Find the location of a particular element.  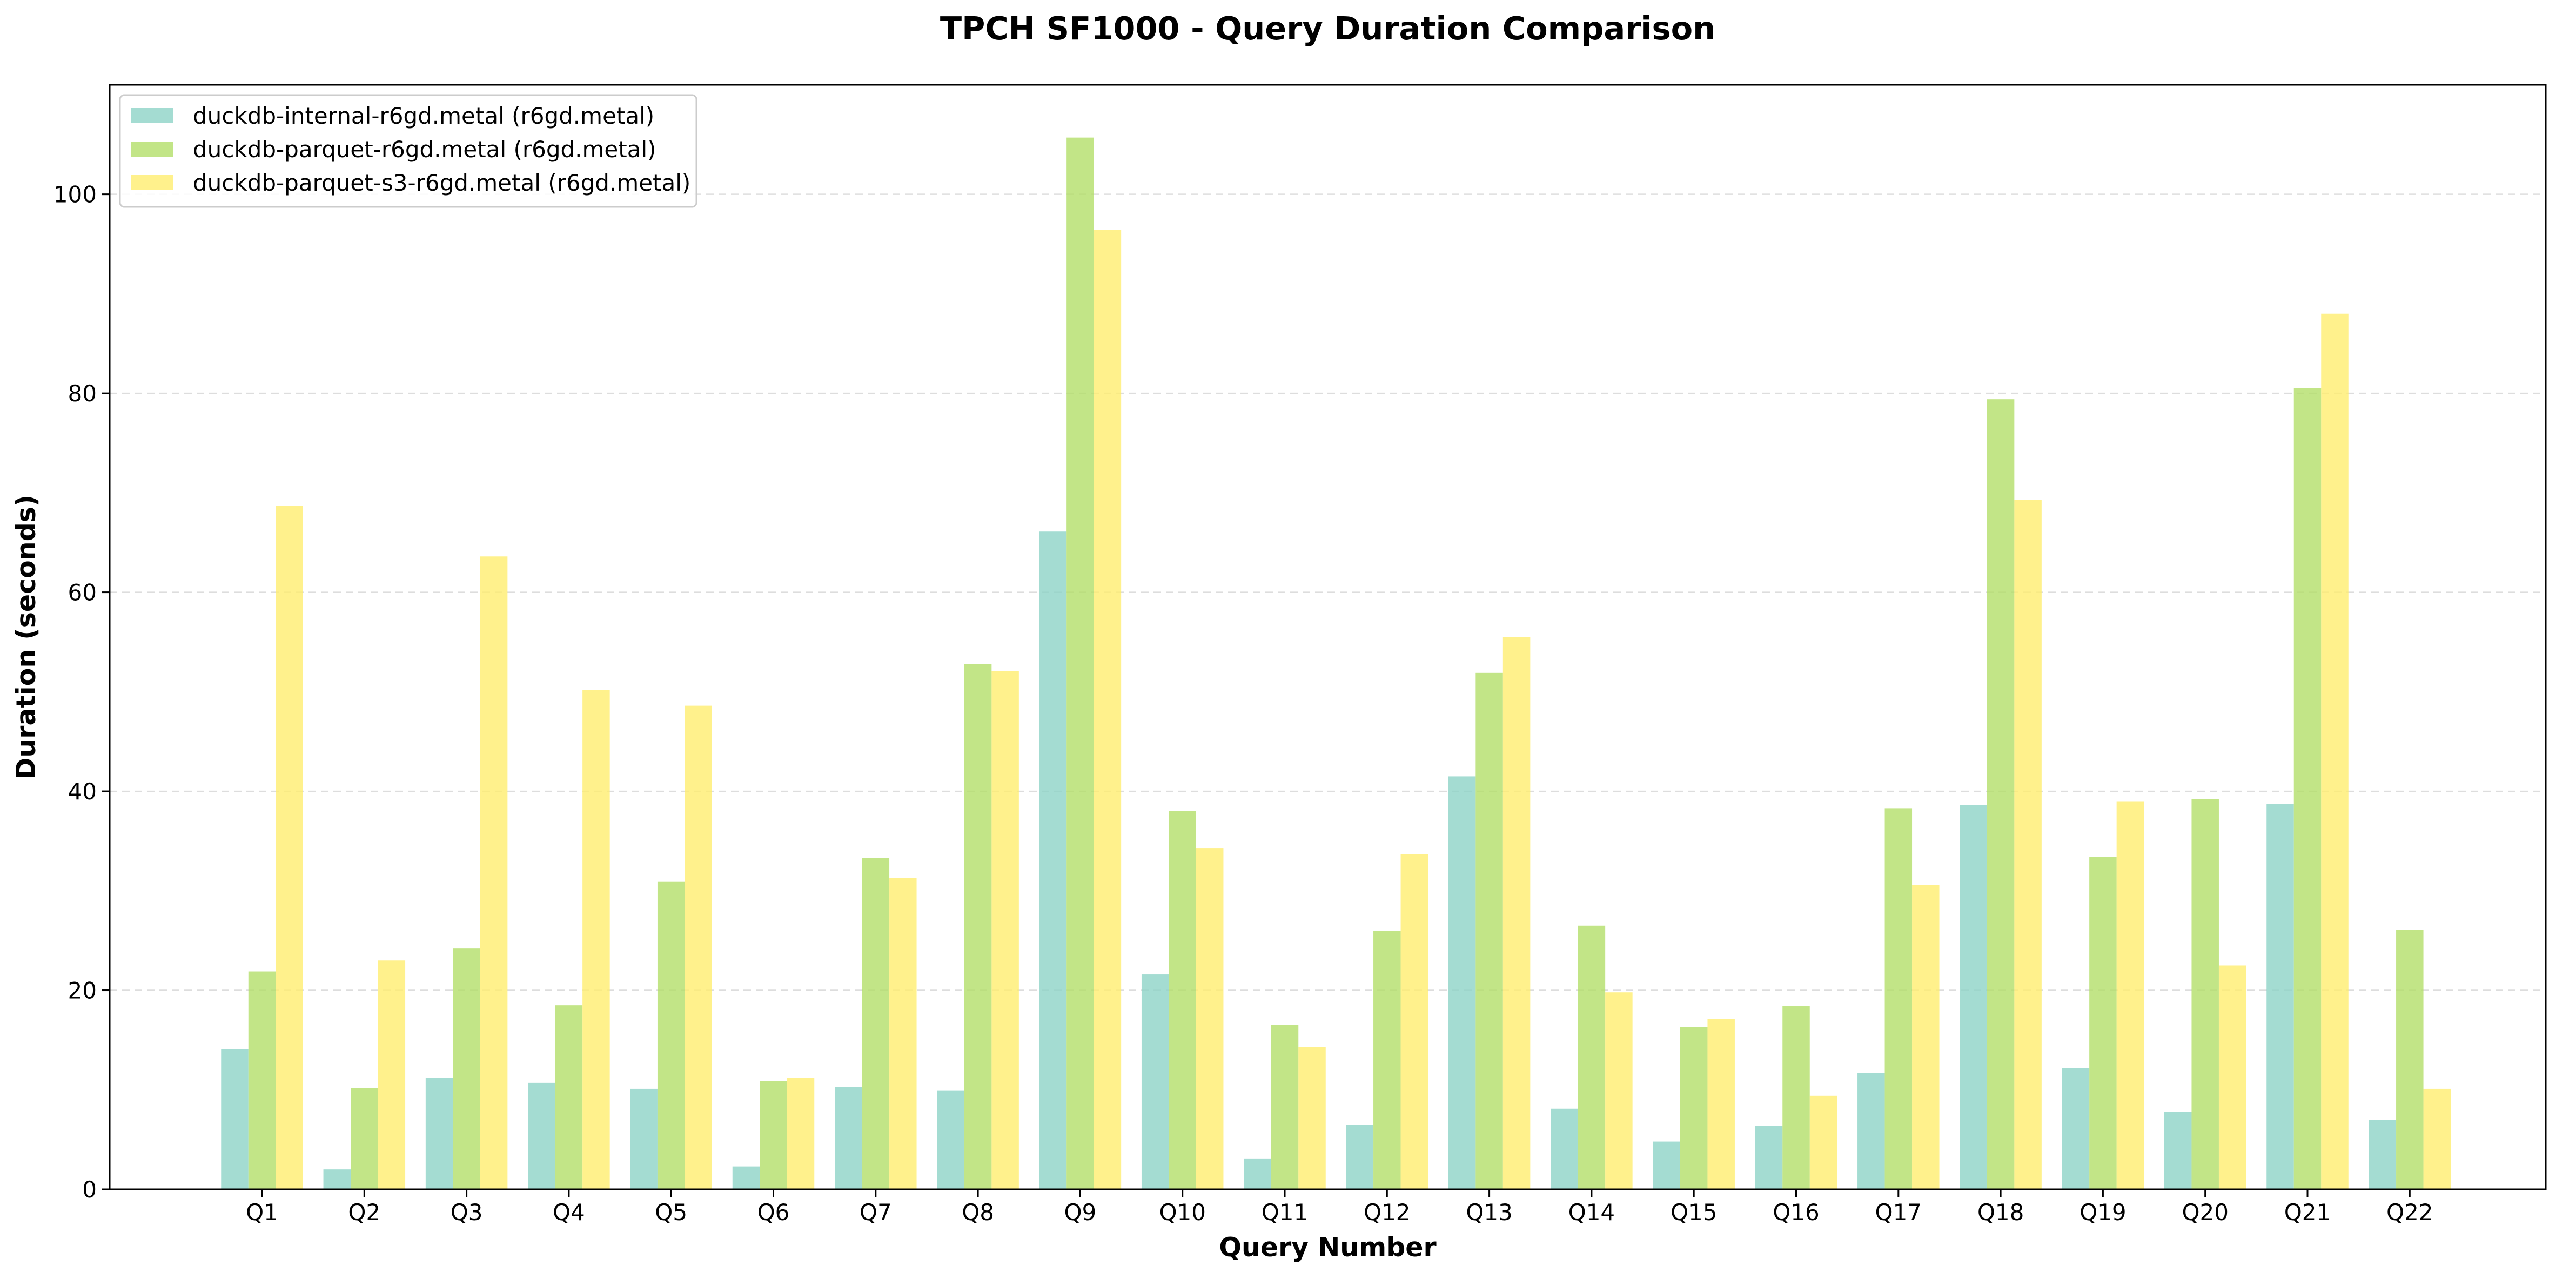

x-tick-label: Q16 is located at coordinates (1797, 1212).